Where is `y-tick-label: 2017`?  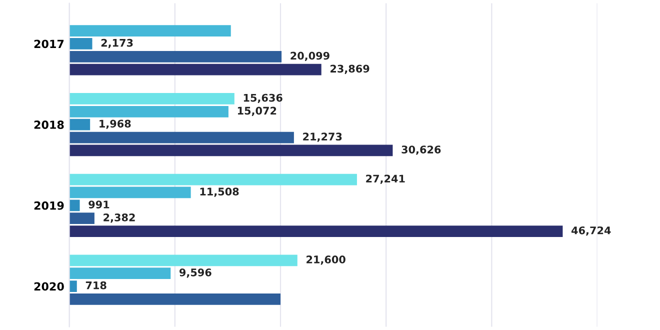 y-tick-label: 2017 is located at coordinates (49, 44).